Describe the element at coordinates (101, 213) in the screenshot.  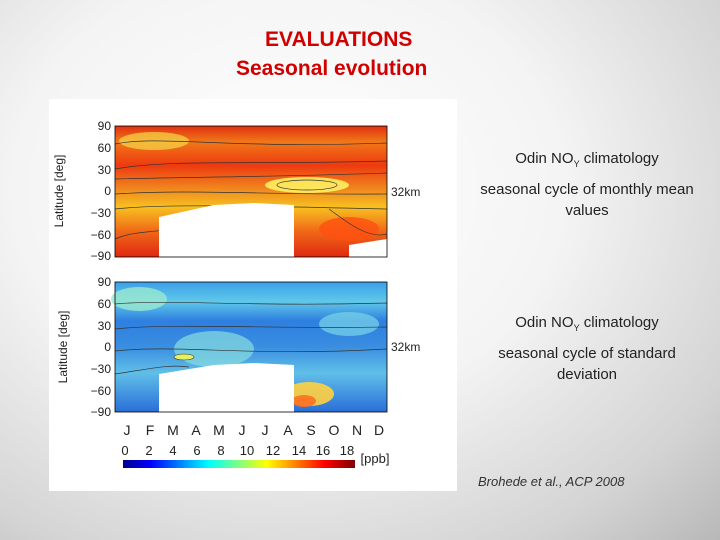
I see `tick-top-m30: −30` at that location.